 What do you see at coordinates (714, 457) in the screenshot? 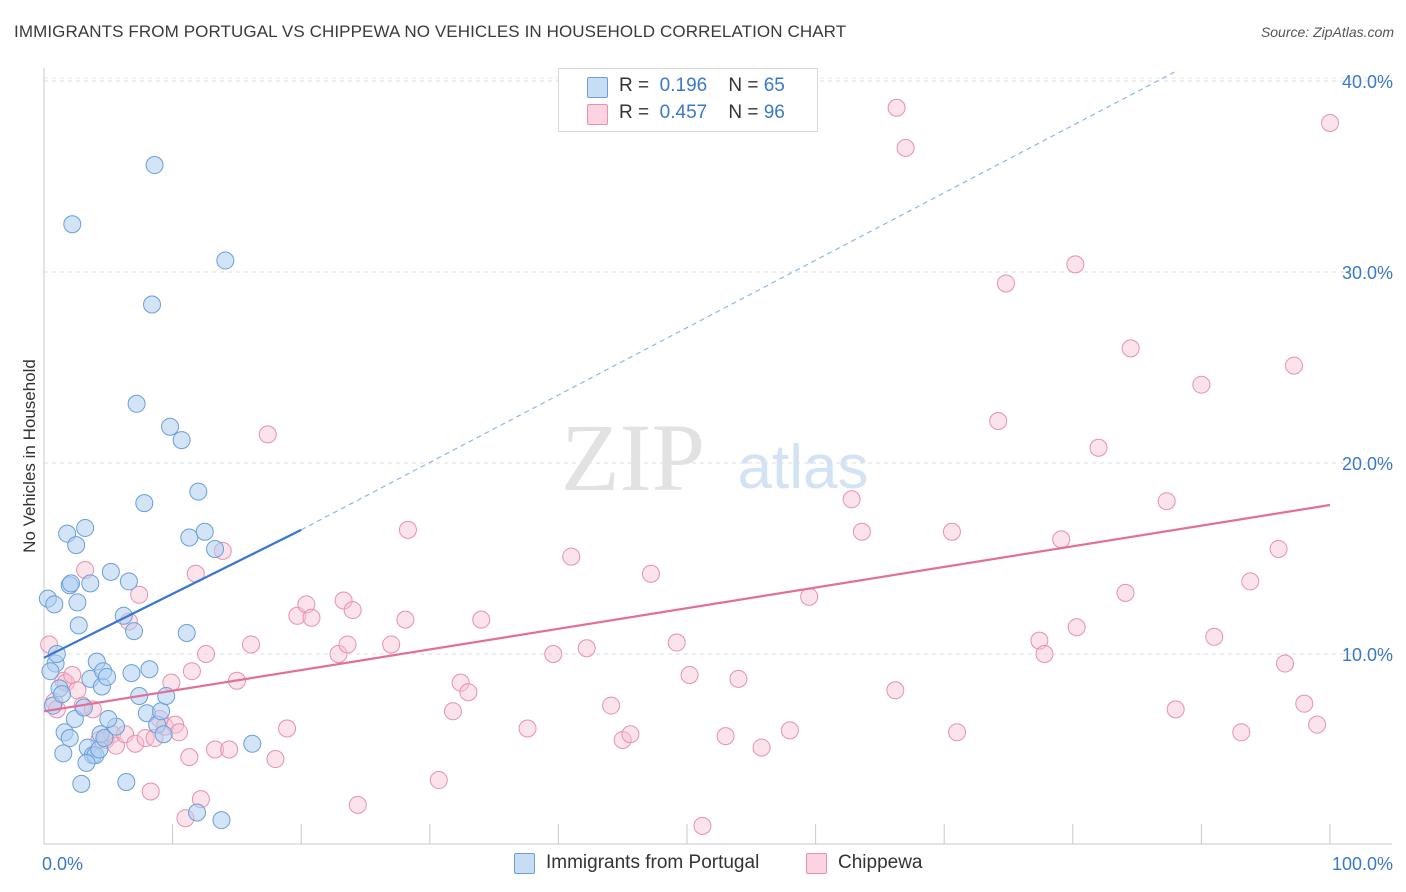
I see `watermark: ZIP atlas` at bounding box center [714, 457].